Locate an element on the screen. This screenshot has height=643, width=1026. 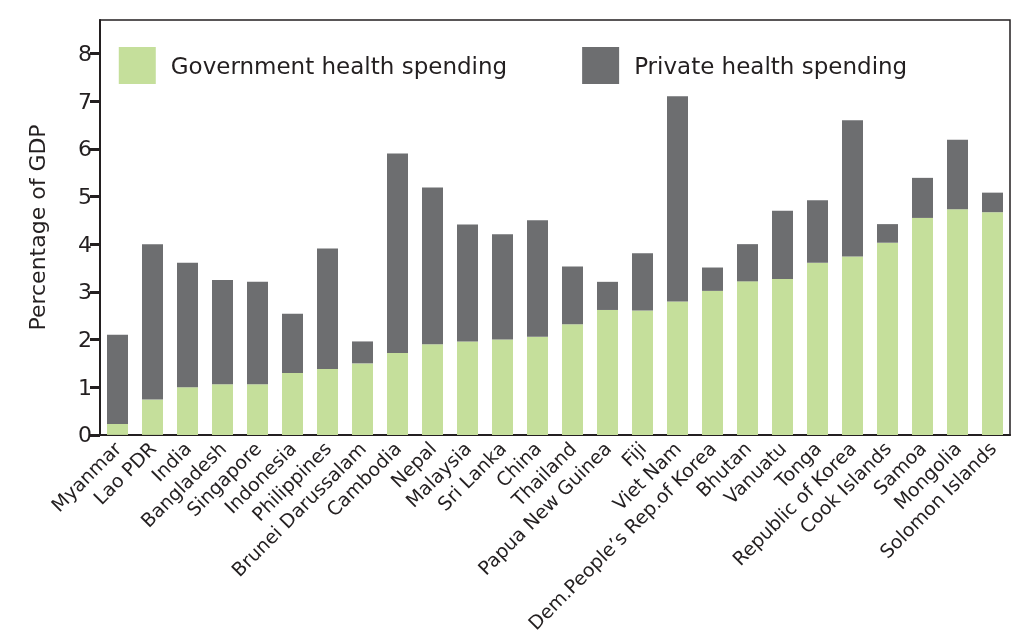
y-tick-label: 4 is located at coordinates (85, 244).